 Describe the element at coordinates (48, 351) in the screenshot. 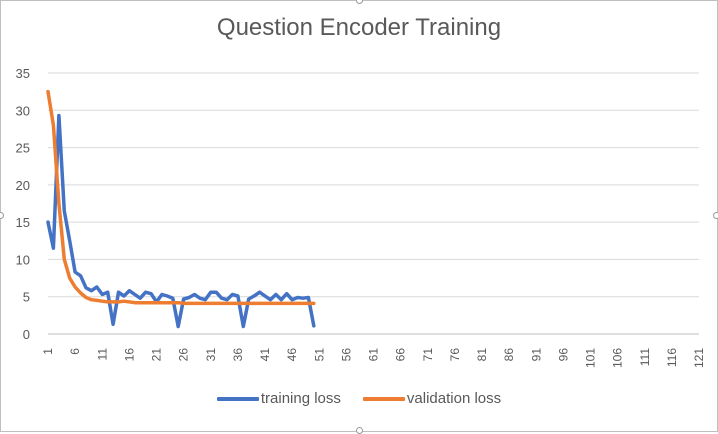

I see `x-tick-label: 1` at that location.